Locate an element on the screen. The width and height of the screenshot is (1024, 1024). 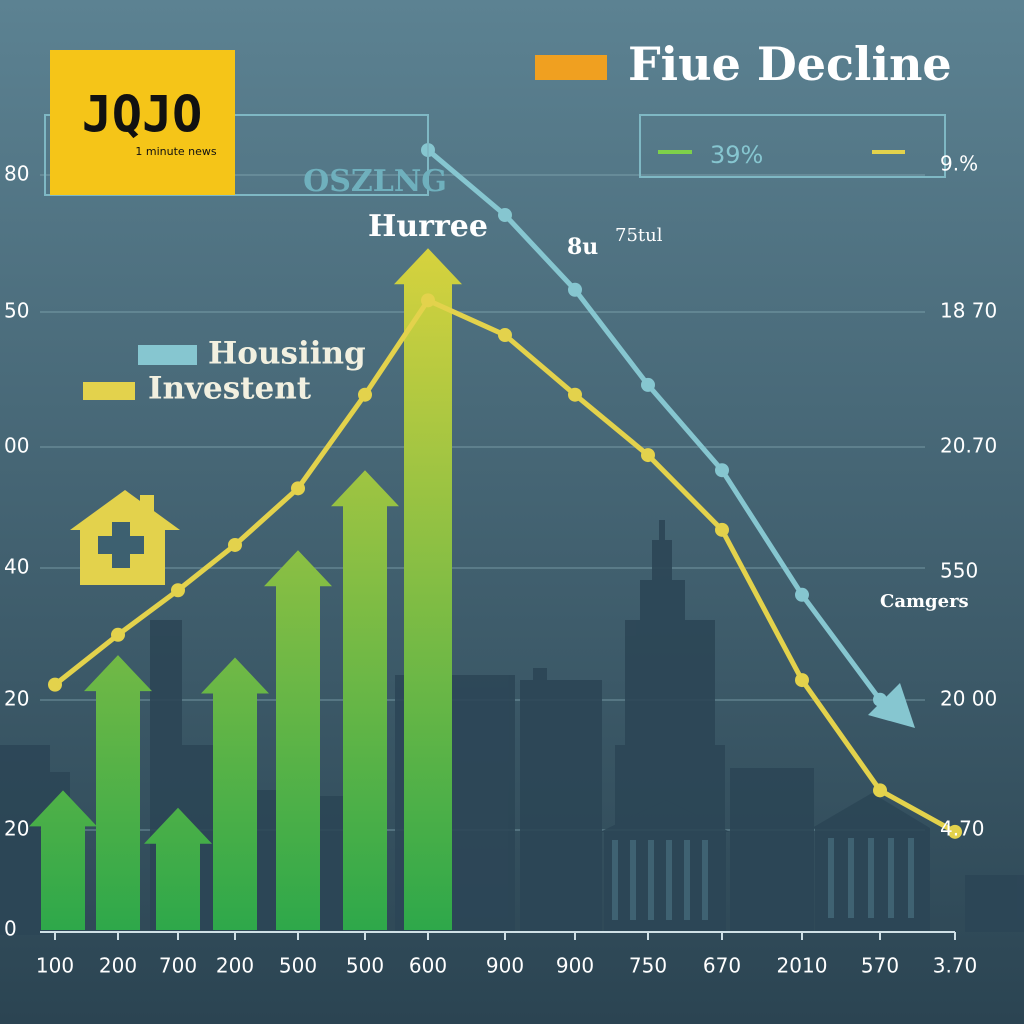
x-tick-label: 700 is located at coordinates (178, 966).